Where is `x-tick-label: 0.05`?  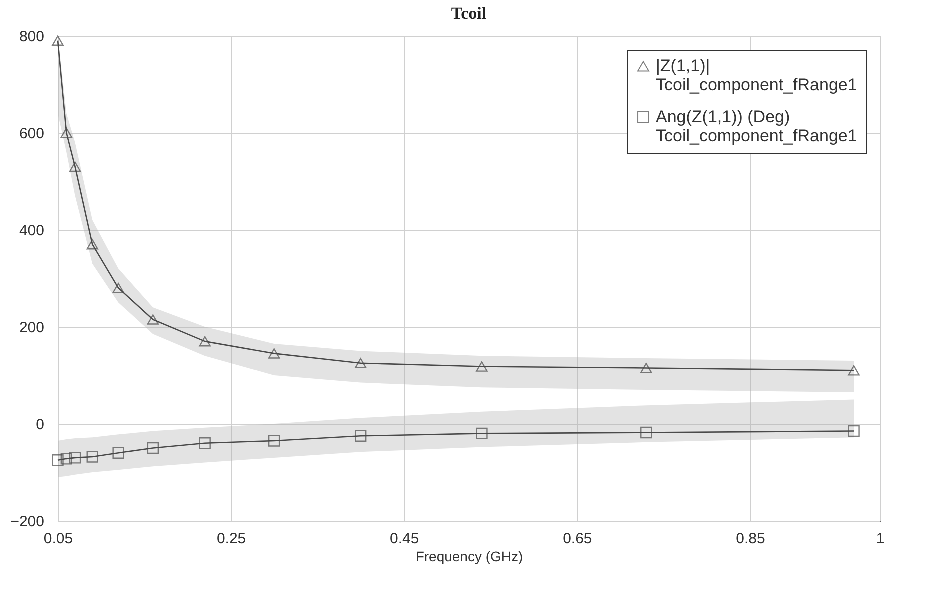
x-tick-label: 0.05 is located at coordinates (59, 539).